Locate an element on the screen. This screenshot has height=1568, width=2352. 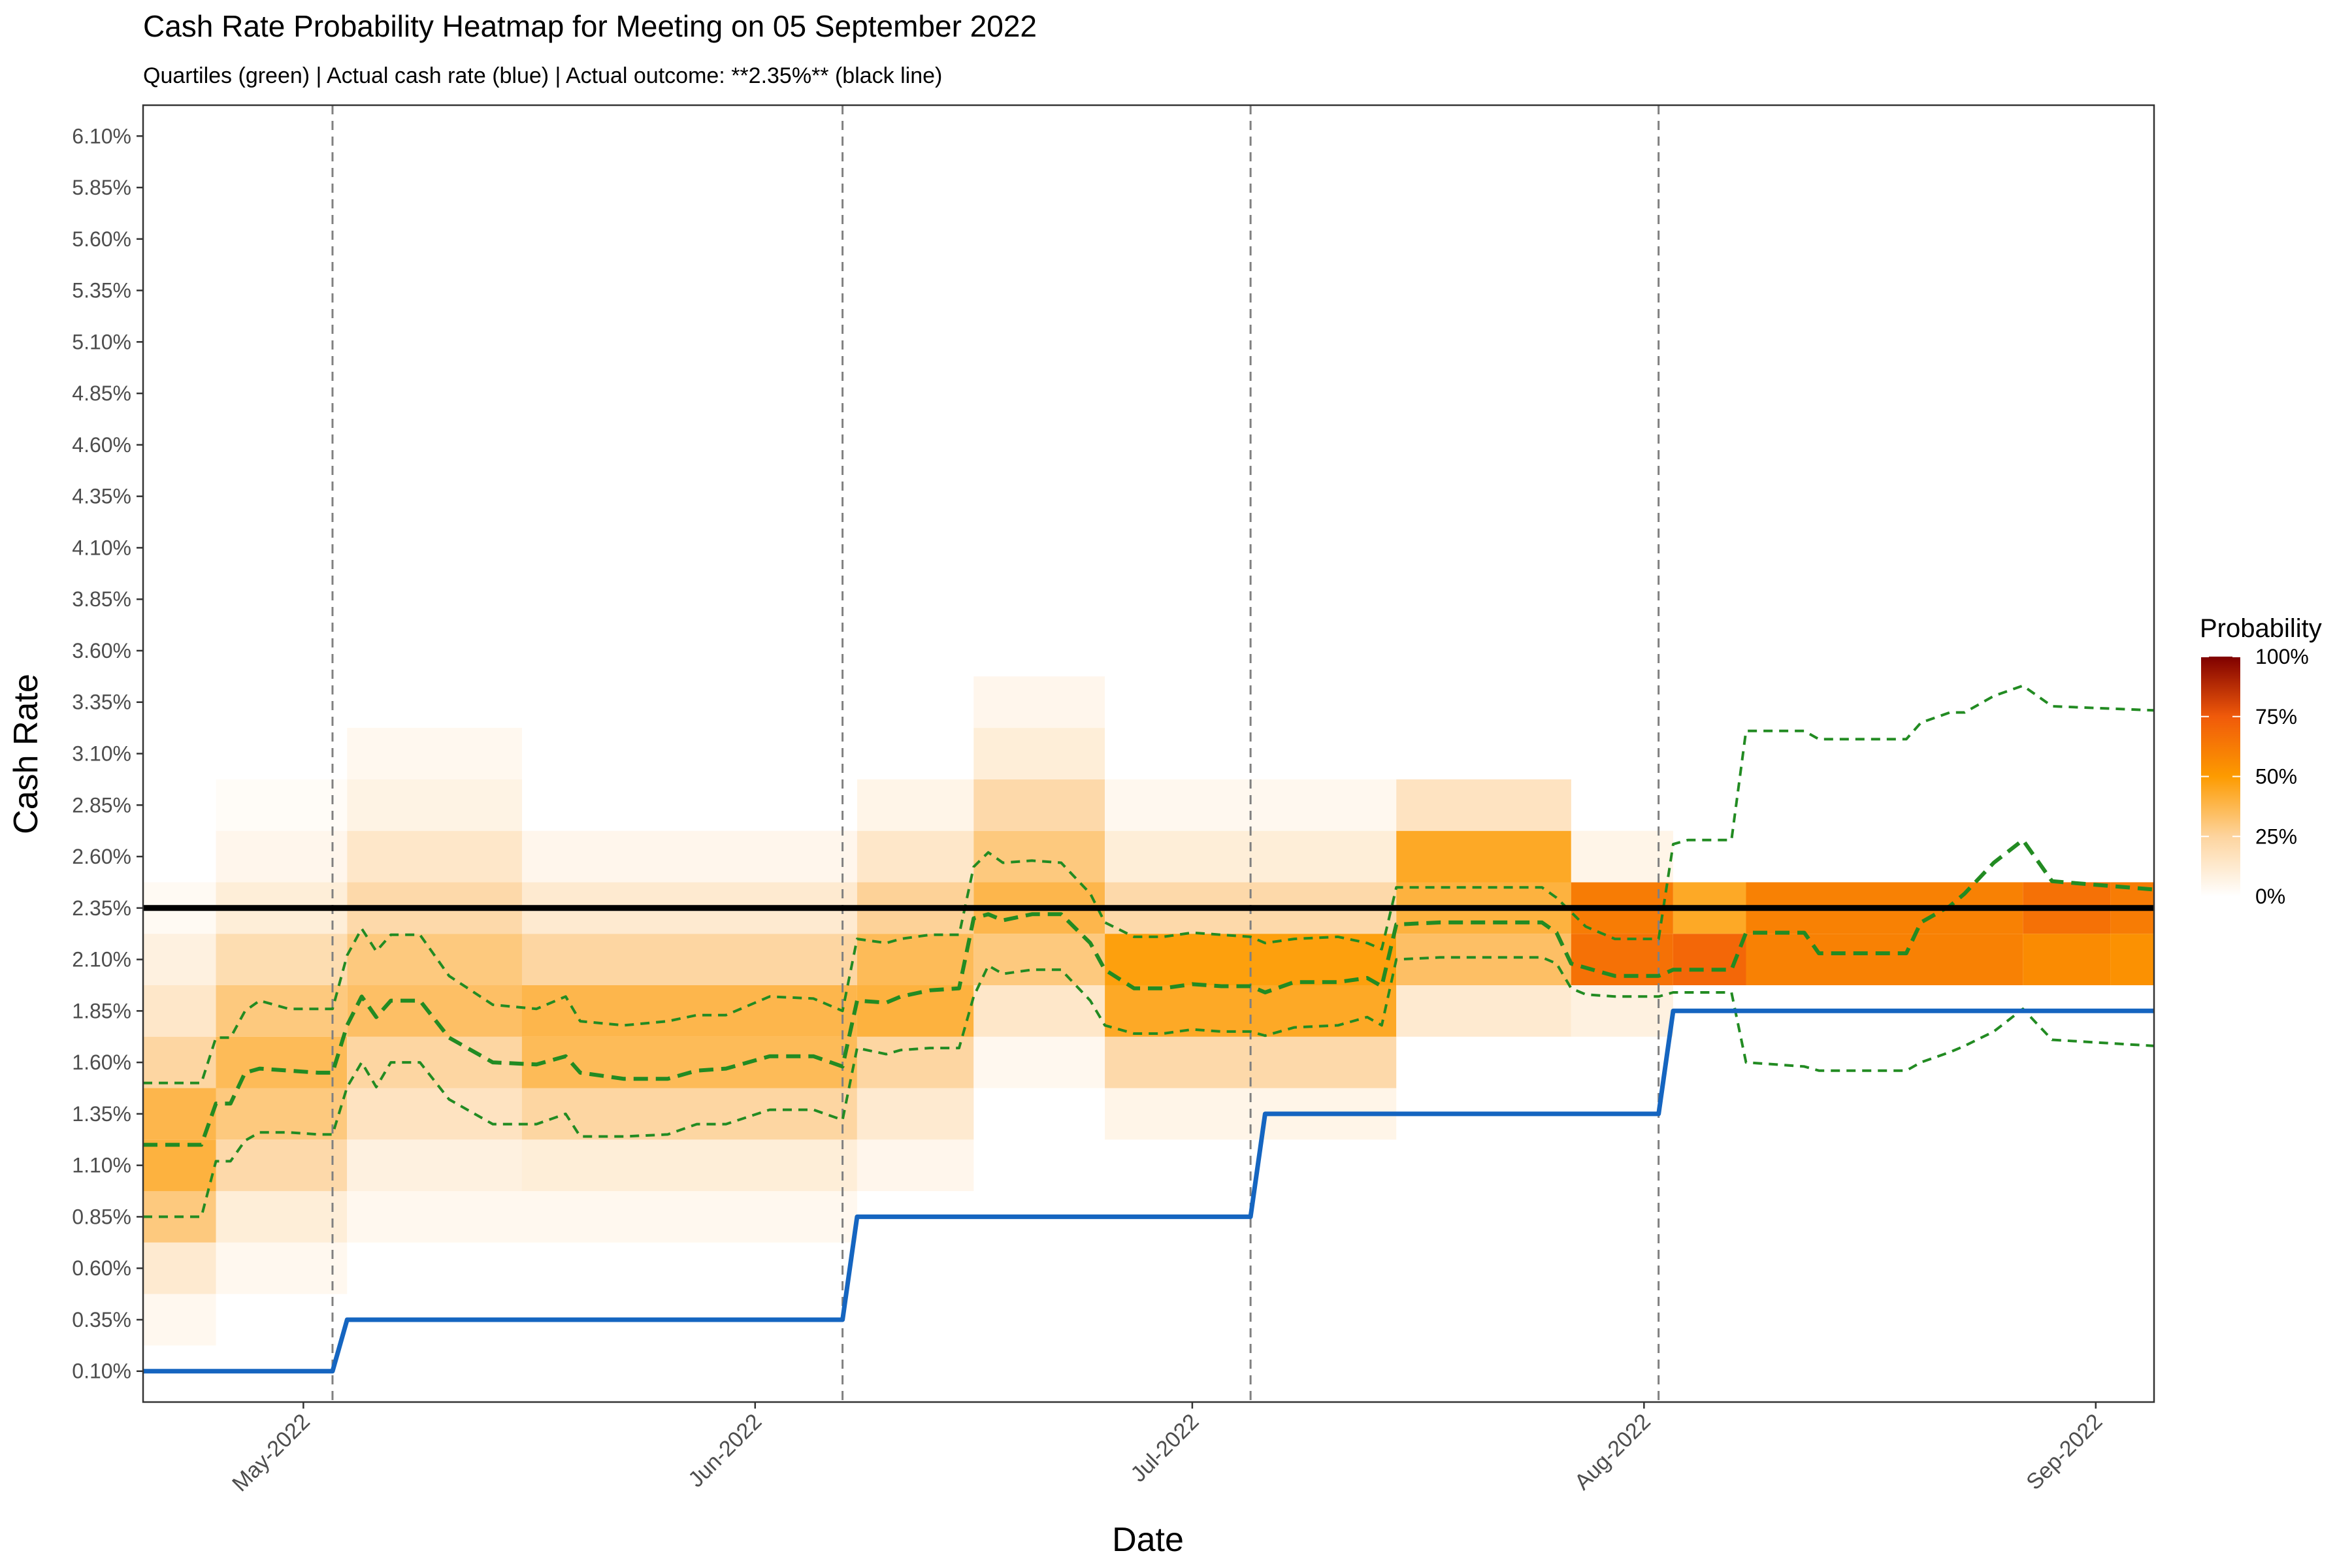
y-tick-label: 0.10% is located at coordinates (101, 1371).